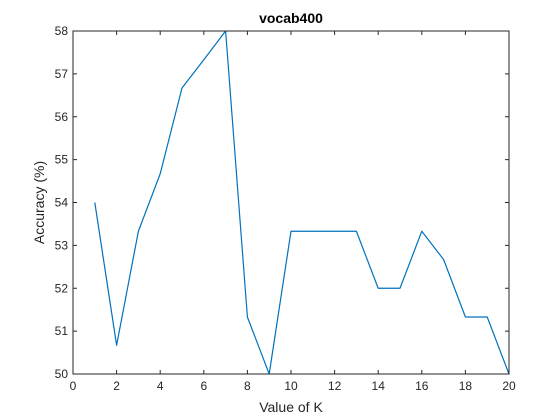 The image size is (560, 420). What do you see at coordinates (509, 386) in the screenshot?
I see `x-tick-label: 20` at bounding box center [509, 386].